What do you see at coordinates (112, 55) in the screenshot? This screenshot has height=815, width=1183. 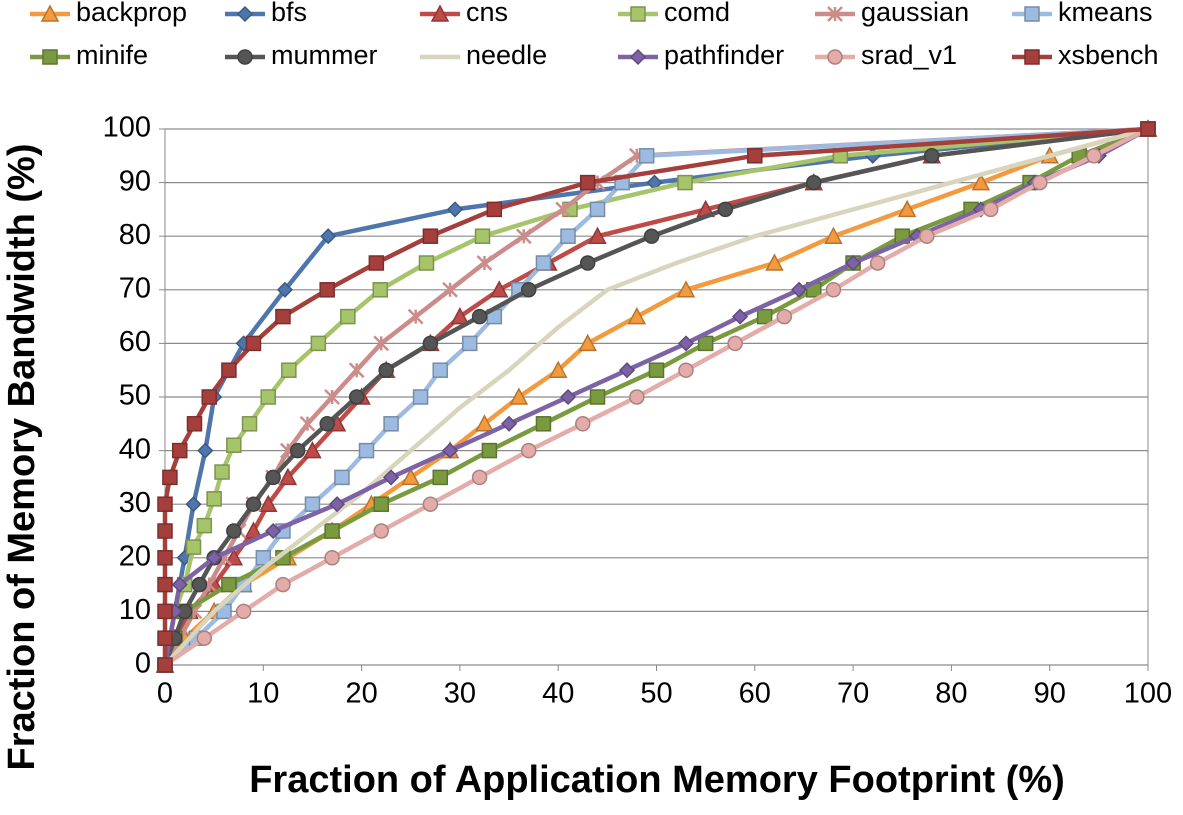 I see `legend-label: minife` at bounding box center [112, 55].